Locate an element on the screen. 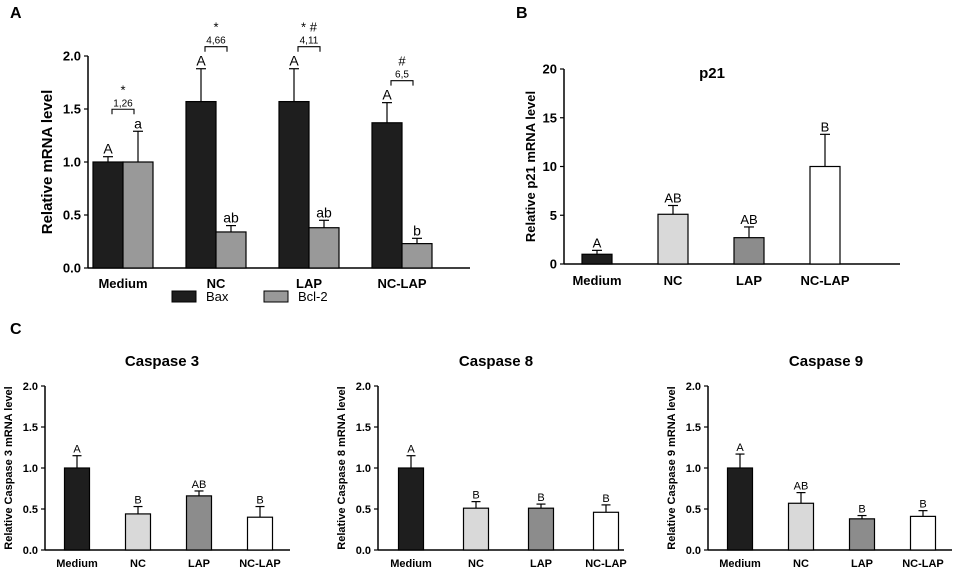 This screenshot has height=572, width=957. fold-change-label: 1,26 is located at coordinates (123, 103).